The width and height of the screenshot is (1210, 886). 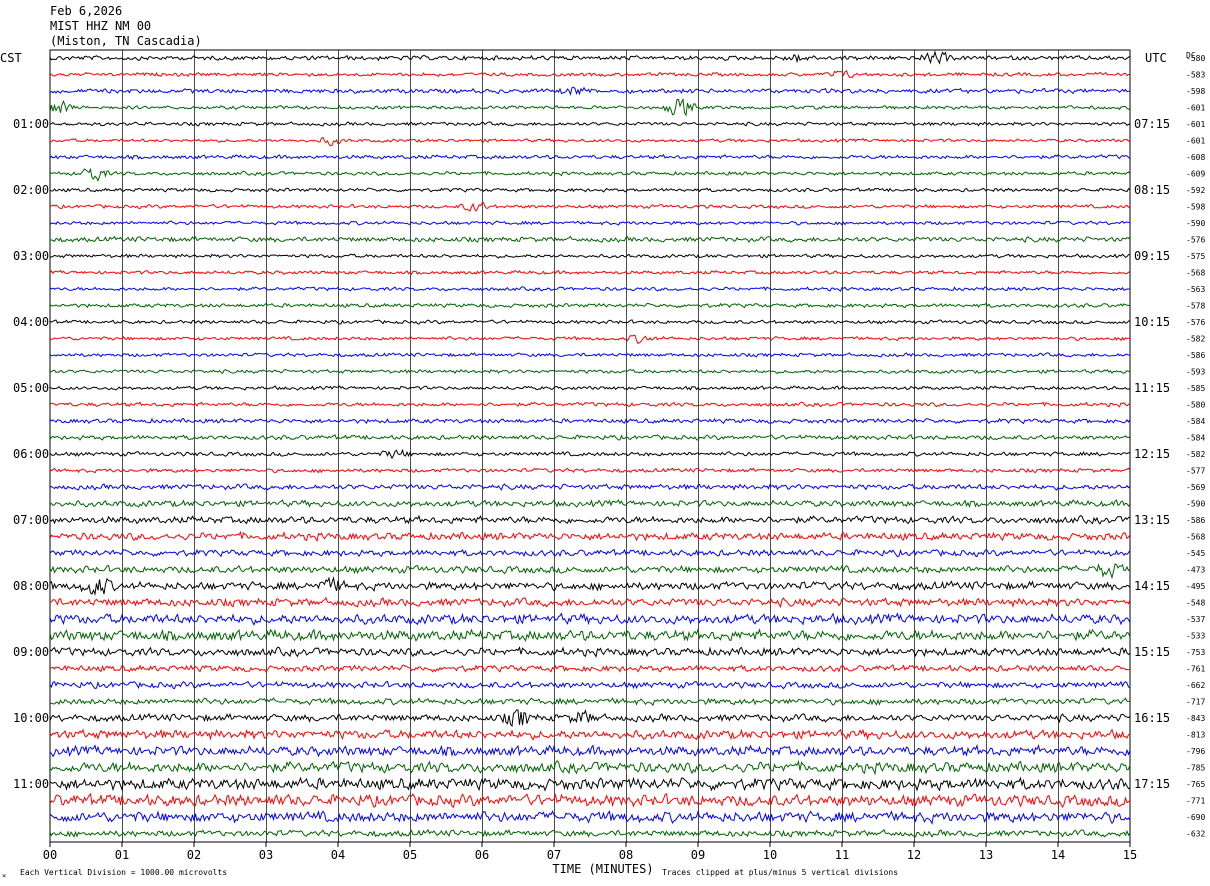 I want to click on dc-offset-label: -563, so click(x=1195, y=289).